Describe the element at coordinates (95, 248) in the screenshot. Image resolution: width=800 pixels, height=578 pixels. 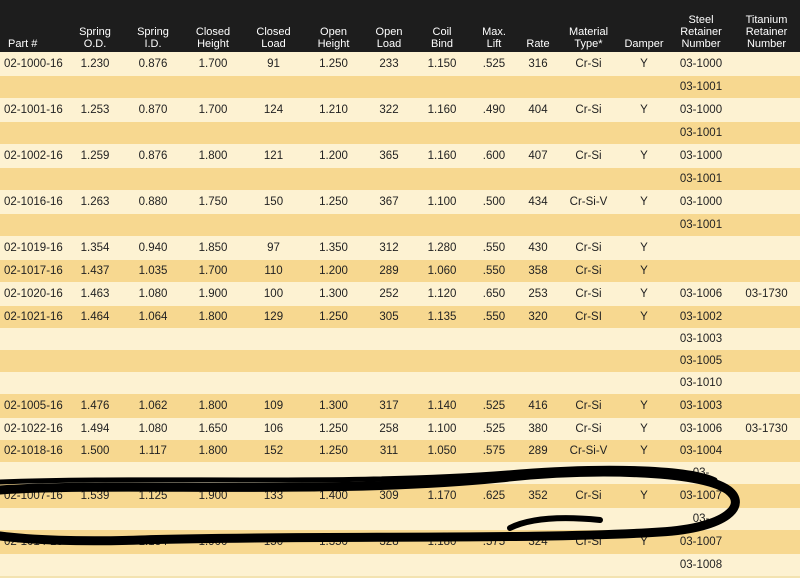
I see `cell-spring-od: 1.354` at that location.